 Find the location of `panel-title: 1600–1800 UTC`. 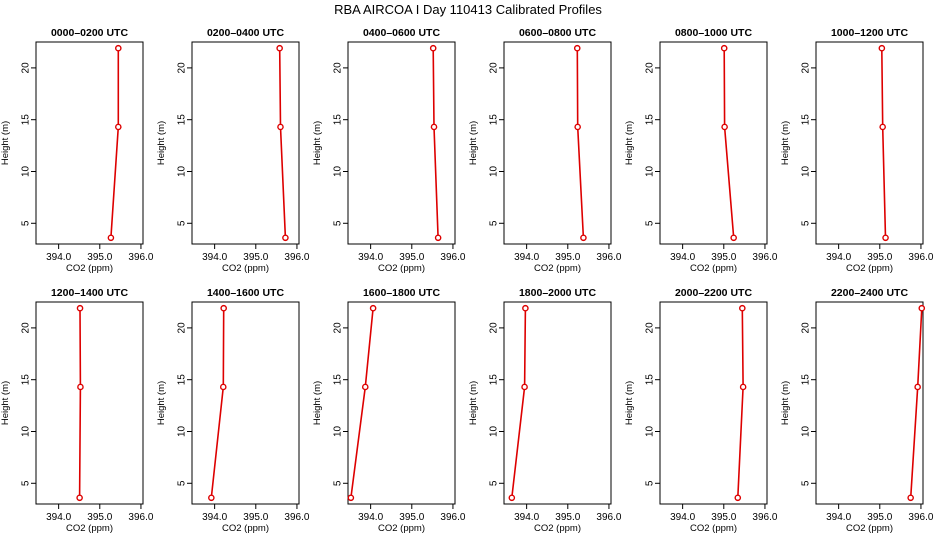

panel-title: 1600–1800 UTC is located at coordinates (401, 293).